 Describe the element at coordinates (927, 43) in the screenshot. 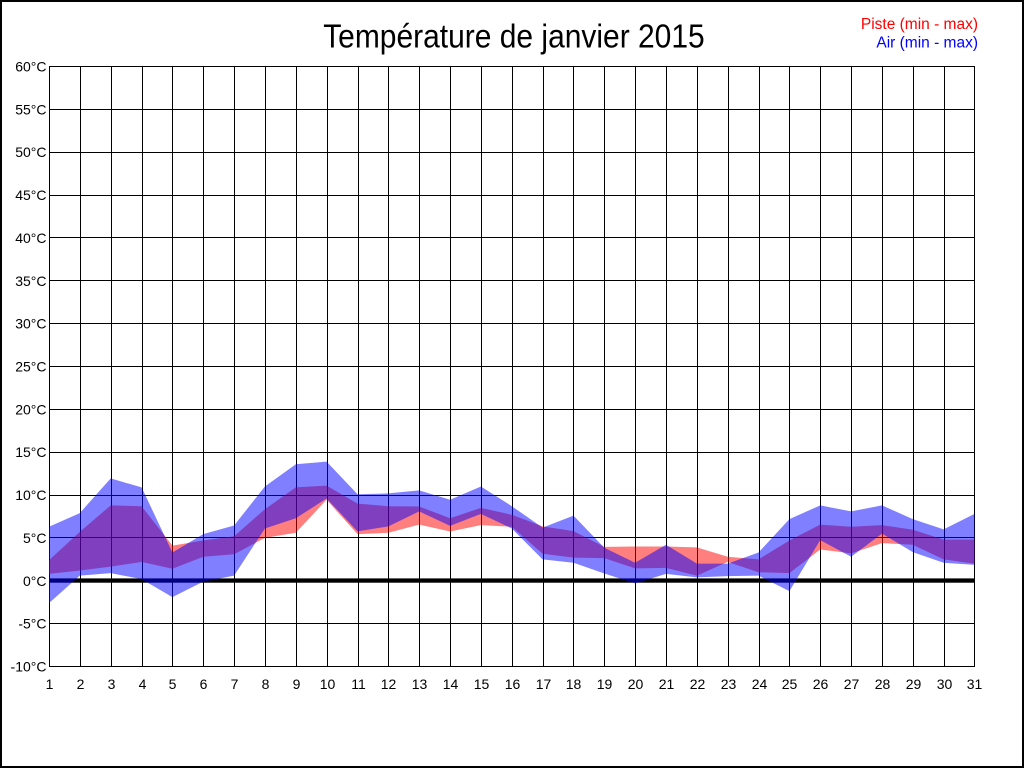

I see `svg-text: Air (min - max)` at that location.